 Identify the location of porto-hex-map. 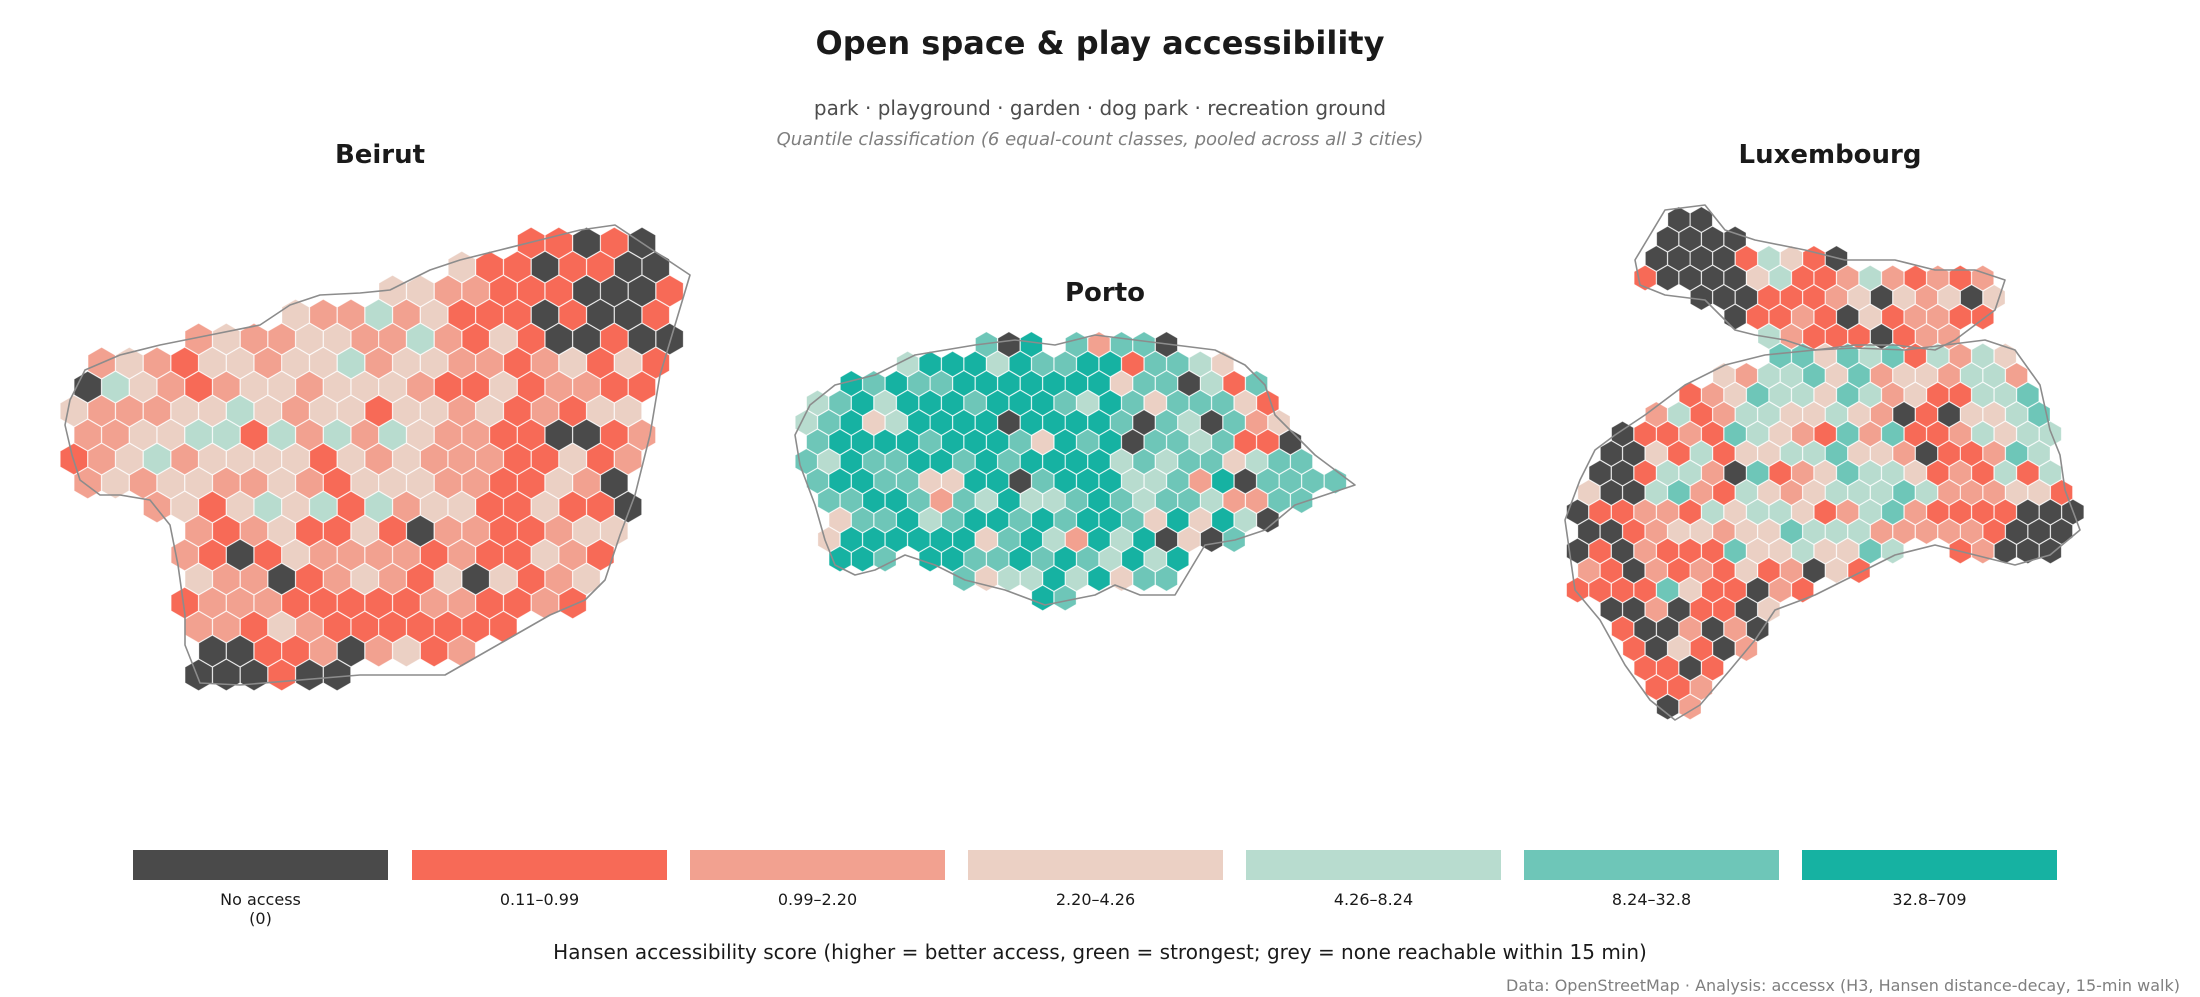
(1075, 471).